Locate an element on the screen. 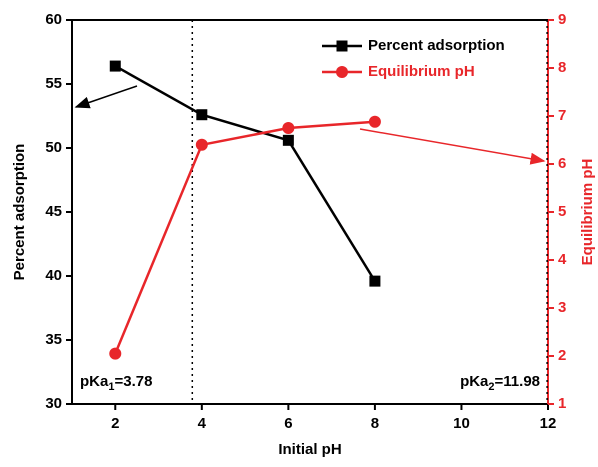 The height and width of the screenshot is (467, 598). y-tick-label: 35 is located at coordinates (53, 339).